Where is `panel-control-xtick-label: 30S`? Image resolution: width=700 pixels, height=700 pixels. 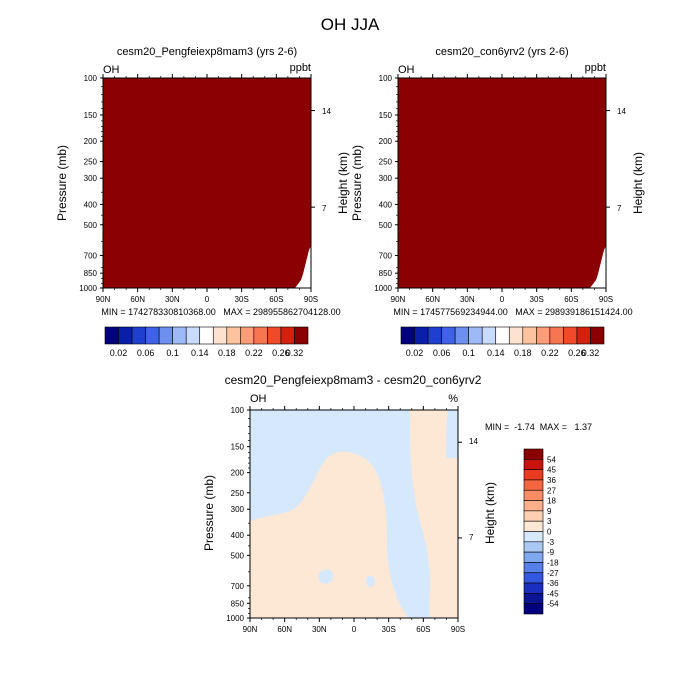
panel-control-xtick-label: 30S is located at coordinates (537, 299).